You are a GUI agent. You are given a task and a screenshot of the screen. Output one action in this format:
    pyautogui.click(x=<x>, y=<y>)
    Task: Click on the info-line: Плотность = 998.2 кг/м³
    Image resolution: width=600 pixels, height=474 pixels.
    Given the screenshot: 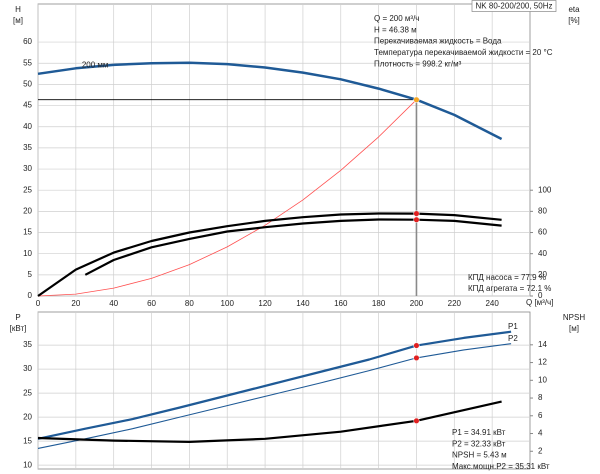 What is the action you would take?
    pyautogui.click(x=418, y=63)
    